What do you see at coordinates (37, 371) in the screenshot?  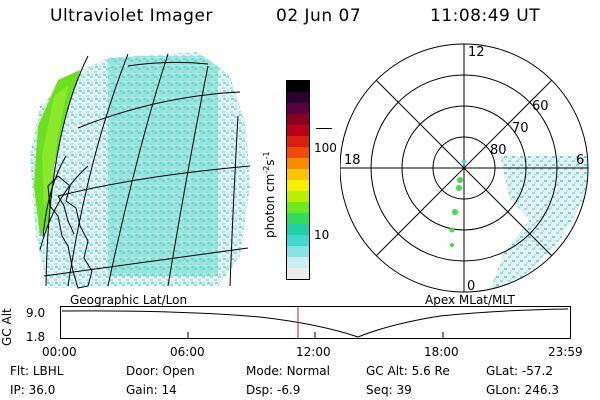 I see `footer-flt: Flt: LBHL` at bounding box center [37, 371].